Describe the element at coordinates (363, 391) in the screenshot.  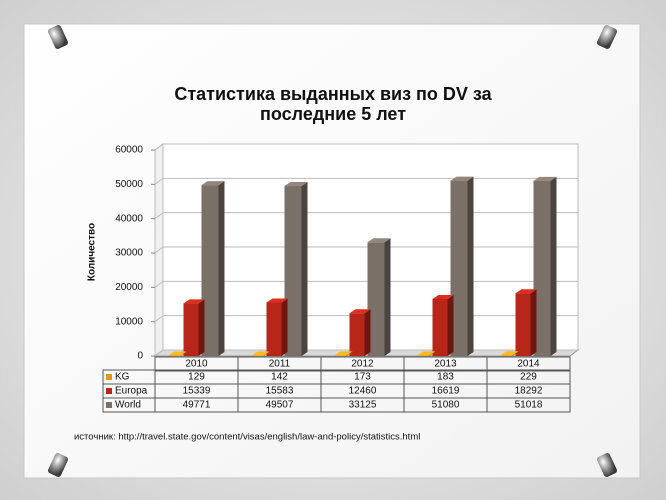
I see `table-value: 12460` at that location.